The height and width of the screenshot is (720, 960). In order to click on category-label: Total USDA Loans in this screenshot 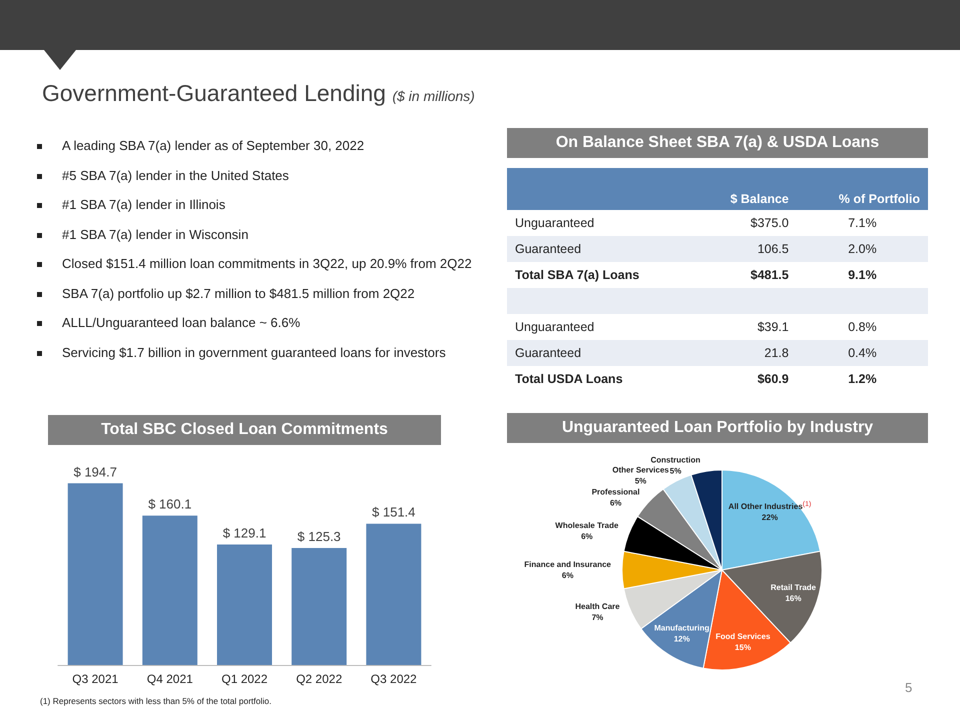, I will do `click(569, 379)`.